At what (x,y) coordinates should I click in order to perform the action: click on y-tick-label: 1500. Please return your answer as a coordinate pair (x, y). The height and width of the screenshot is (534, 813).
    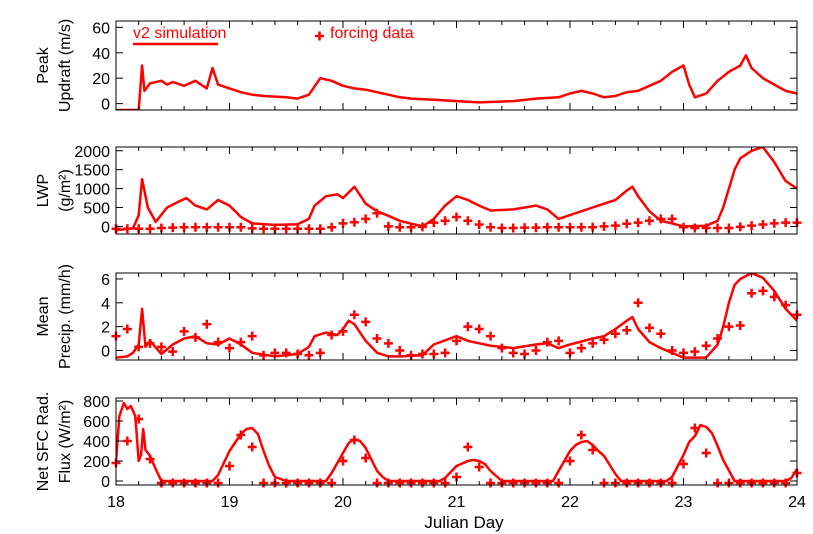
    Looking at the image, I should click on (92, 171).